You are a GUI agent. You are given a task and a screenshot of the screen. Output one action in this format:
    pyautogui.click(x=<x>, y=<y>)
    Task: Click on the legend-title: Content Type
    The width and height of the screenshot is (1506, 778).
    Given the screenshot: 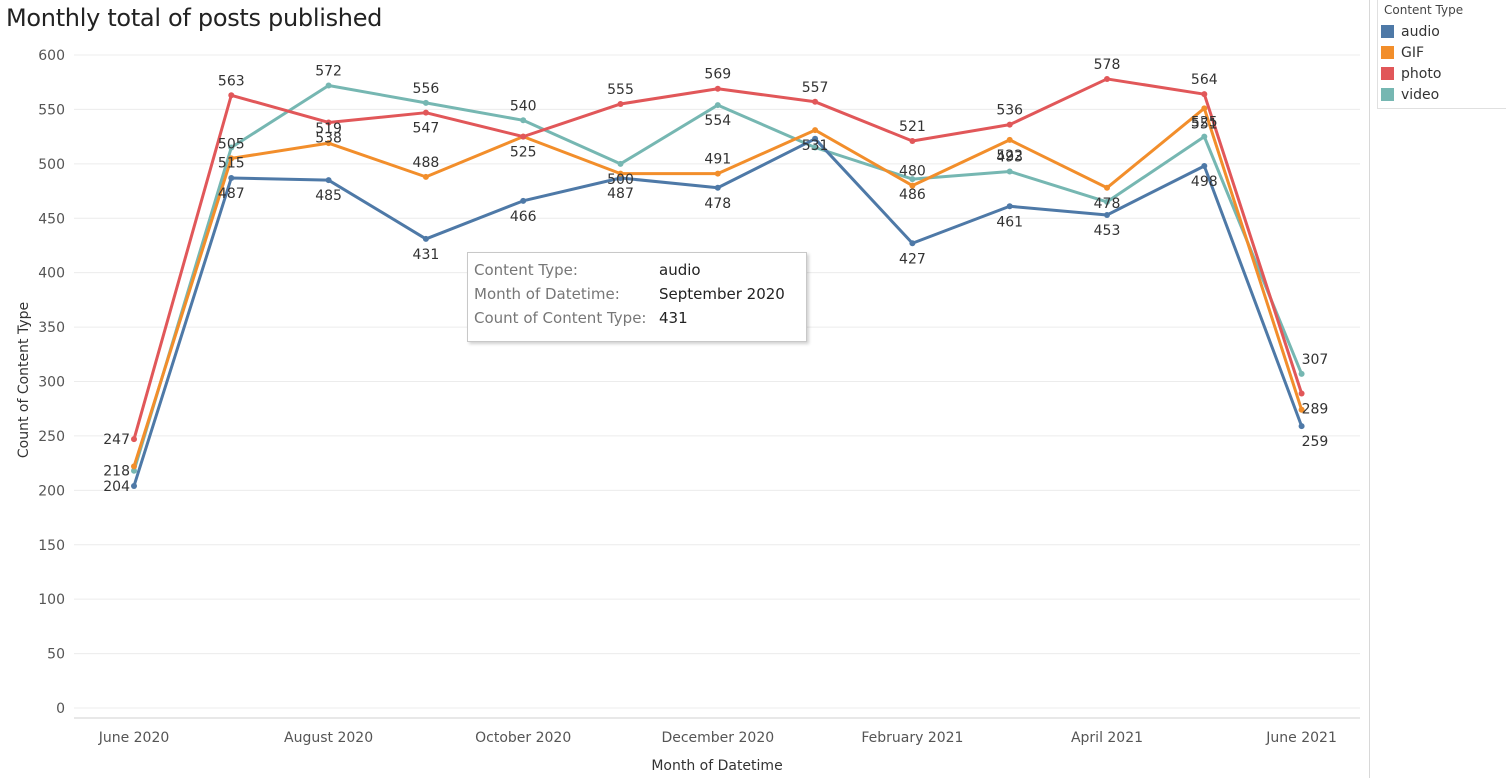 What is the action you would take?
    pyautogui.click(x=1424, y=10)
    